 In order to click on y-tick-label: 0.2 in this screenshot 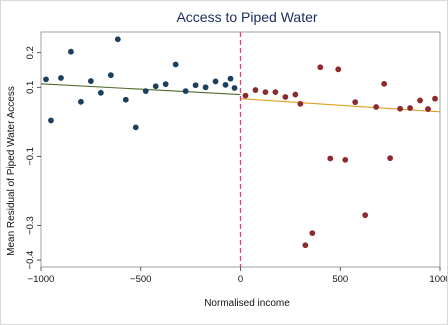, I will do `click(30, 52)`.